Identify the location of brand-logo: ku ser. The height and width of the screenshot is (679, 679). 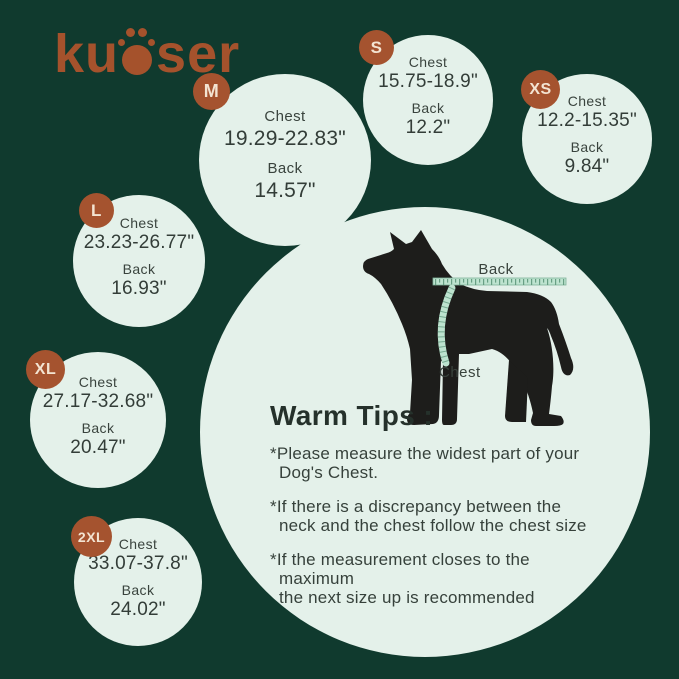
(147, 53).